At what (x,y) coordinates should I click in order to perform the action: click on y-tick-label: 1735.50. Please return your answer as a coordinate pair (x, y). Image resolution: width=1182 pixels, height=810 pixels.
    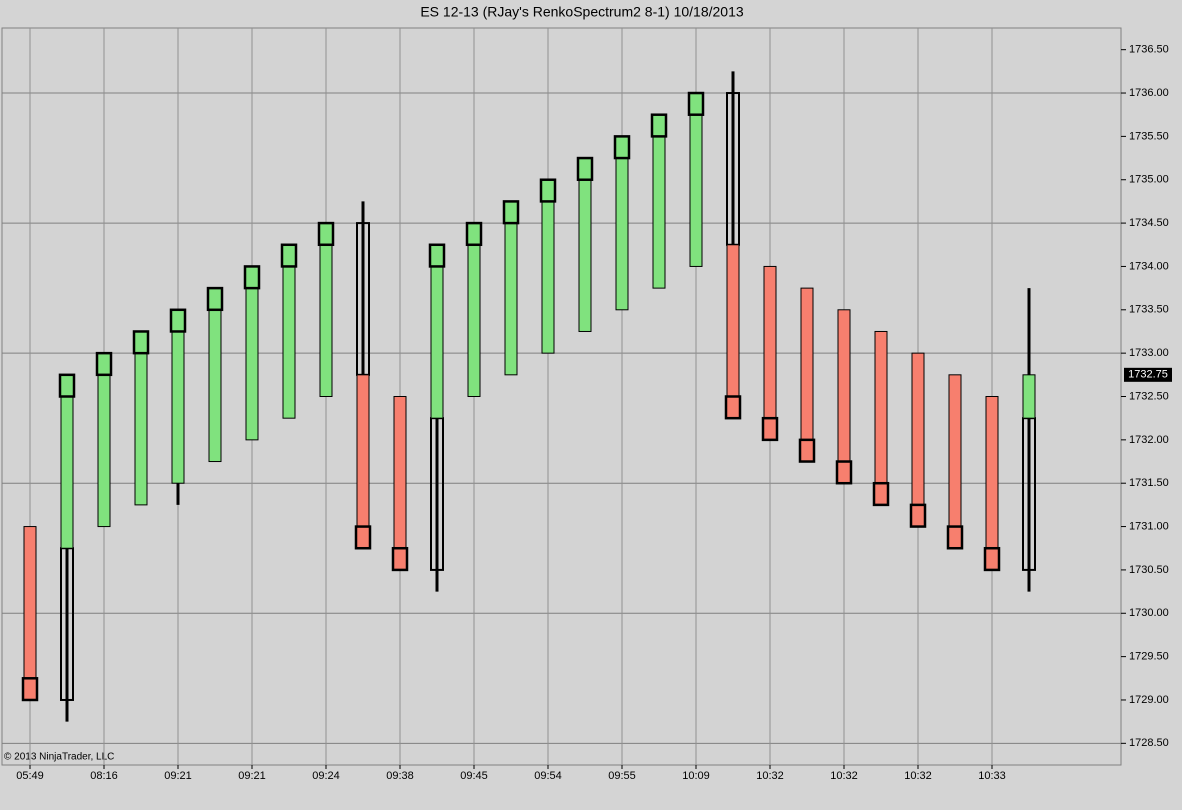
    Looking at the image, I should click on (1149, 136).